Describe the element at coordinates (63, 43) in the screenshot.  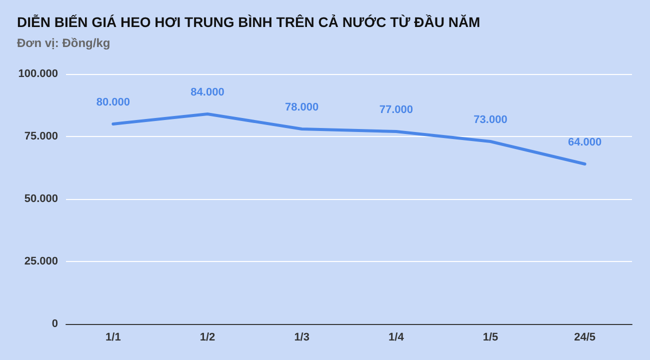
I see `chart-subtitle: Đơn vị: Đồng/kg` at that location.